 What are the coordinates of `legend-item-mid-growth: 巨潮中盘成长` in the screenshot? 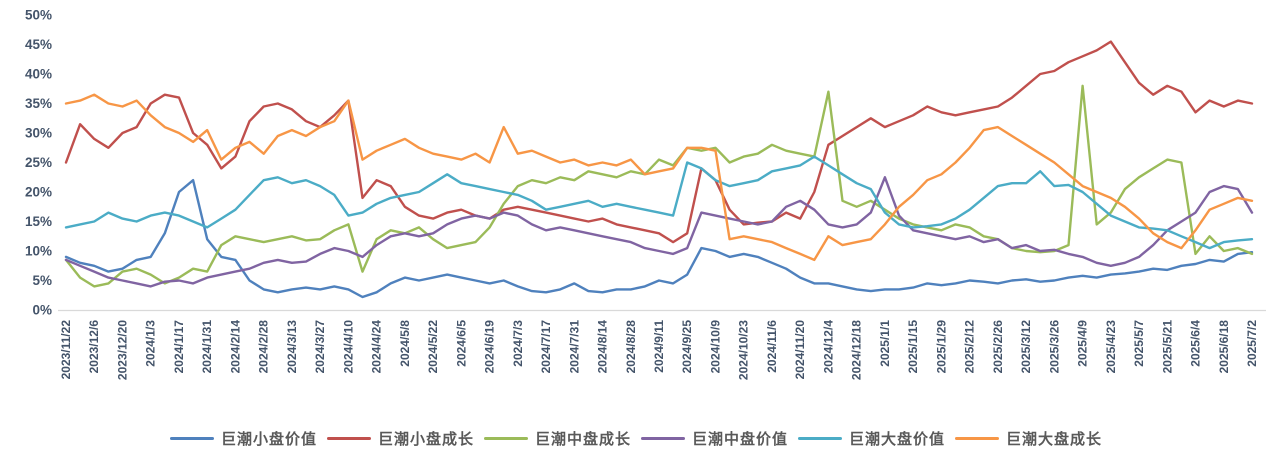 It's located at (557, 438).